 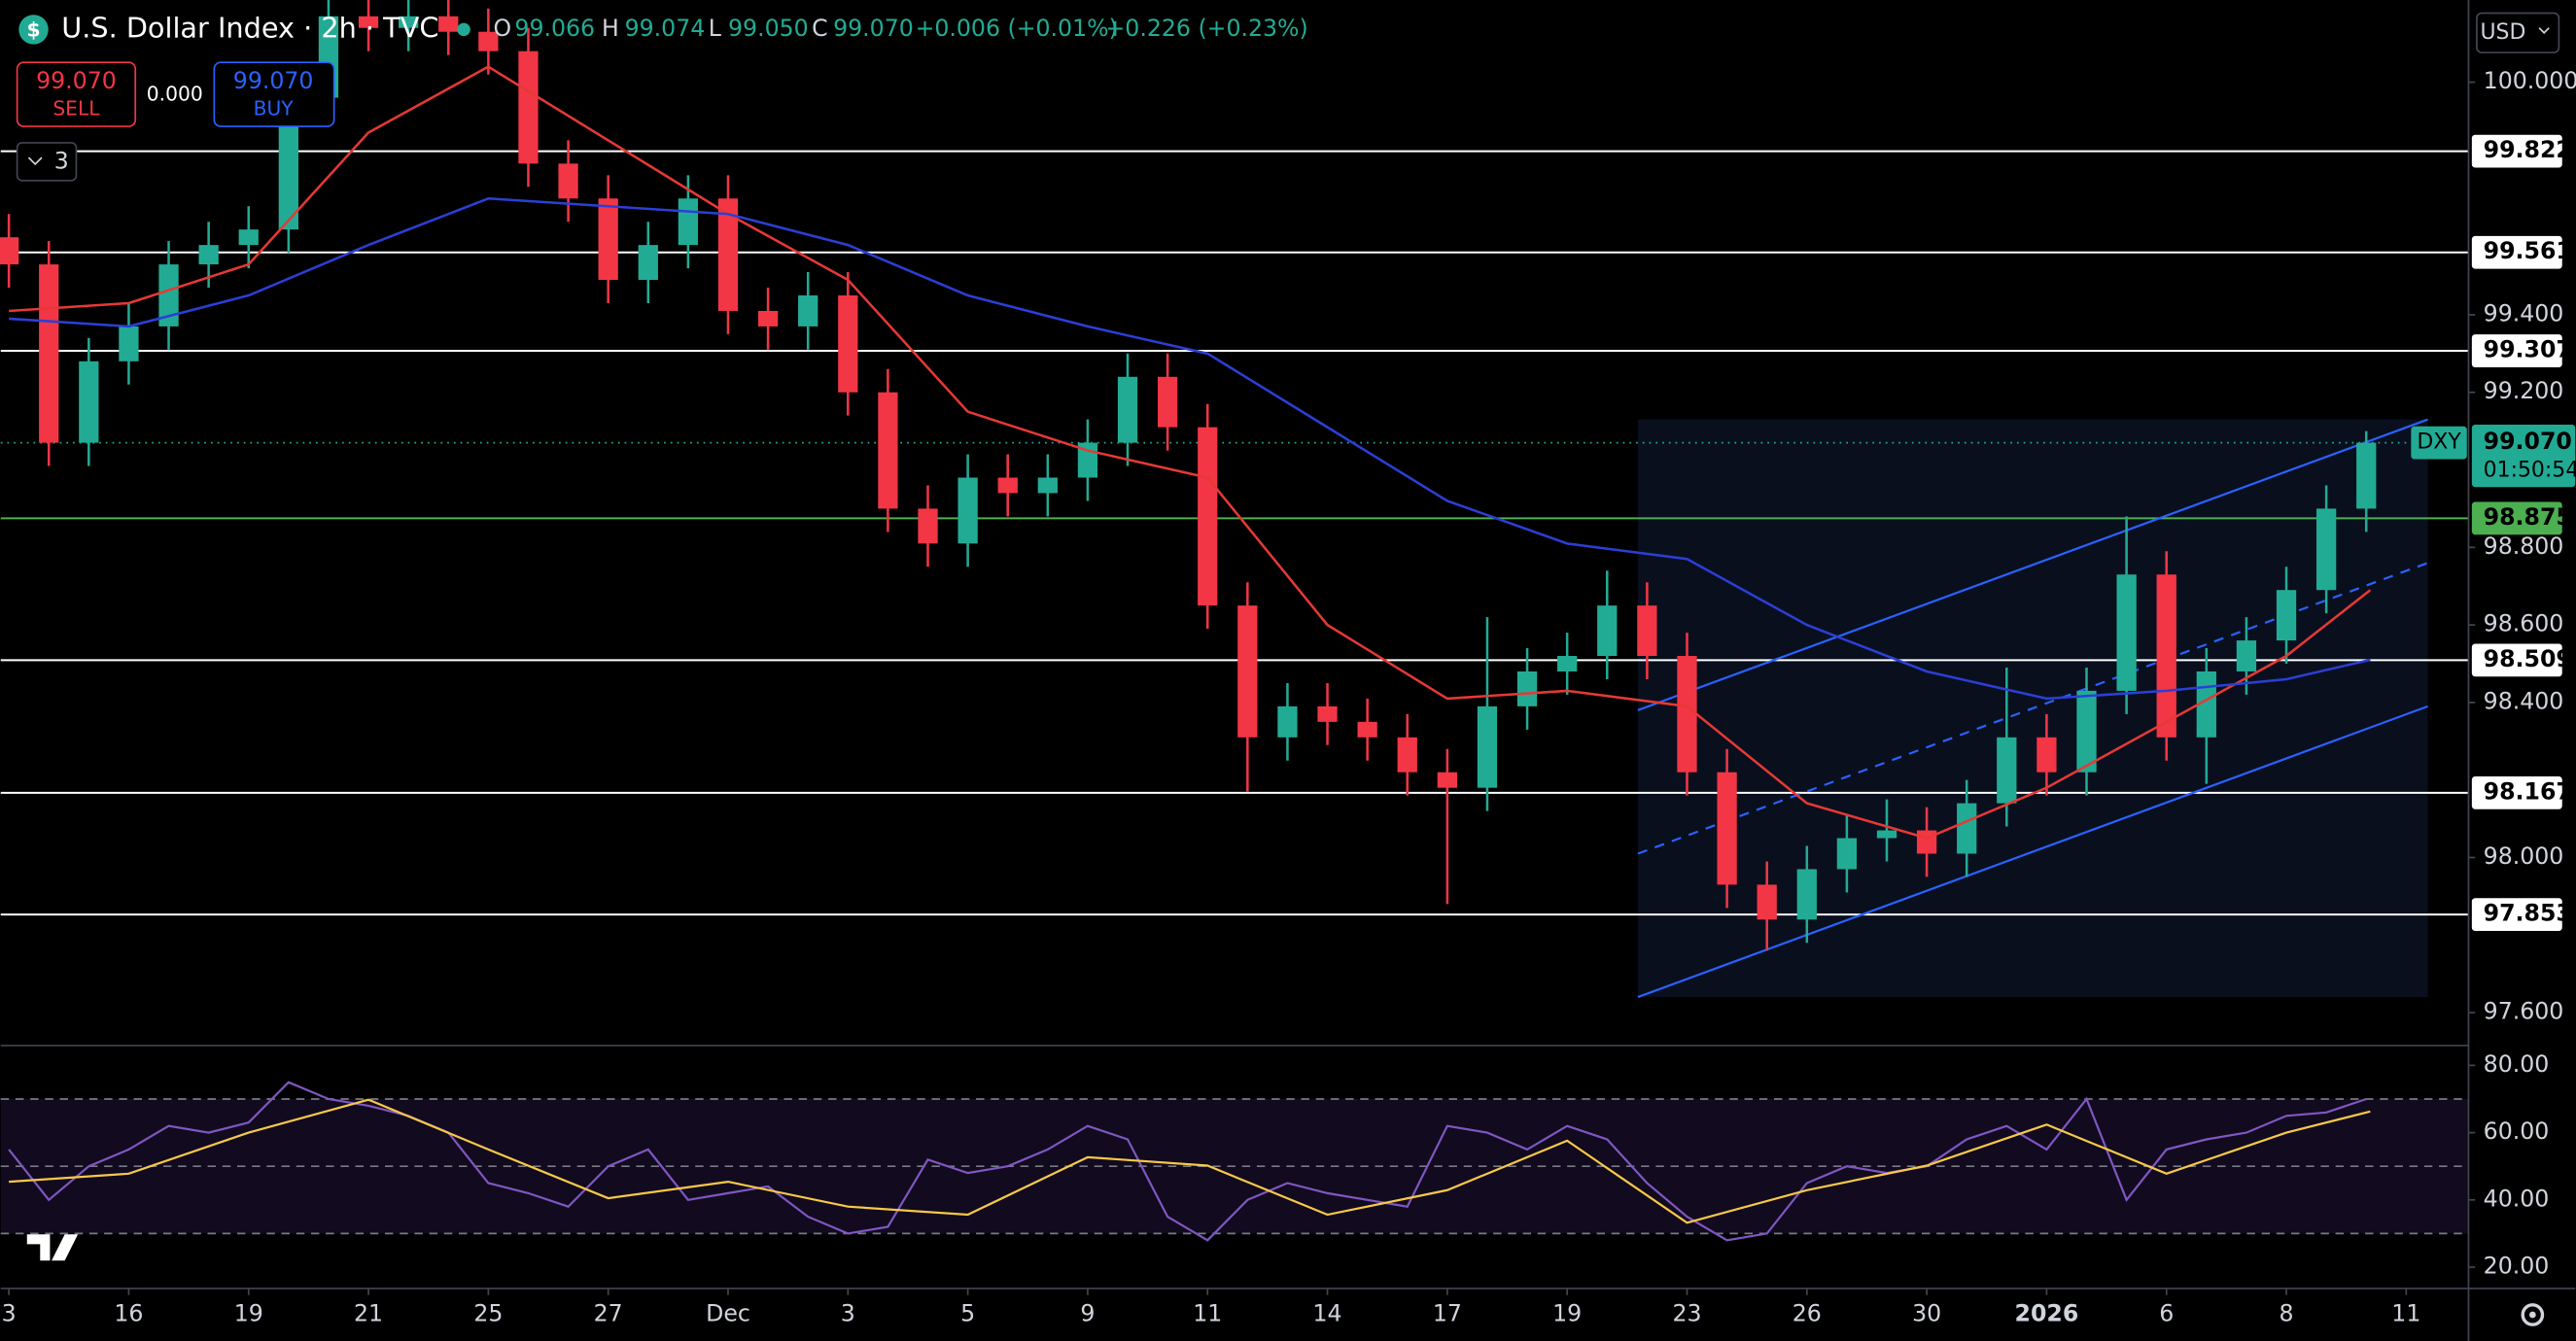 I want to click on x-tick-label: 17, so click(x=1447, y=1312).